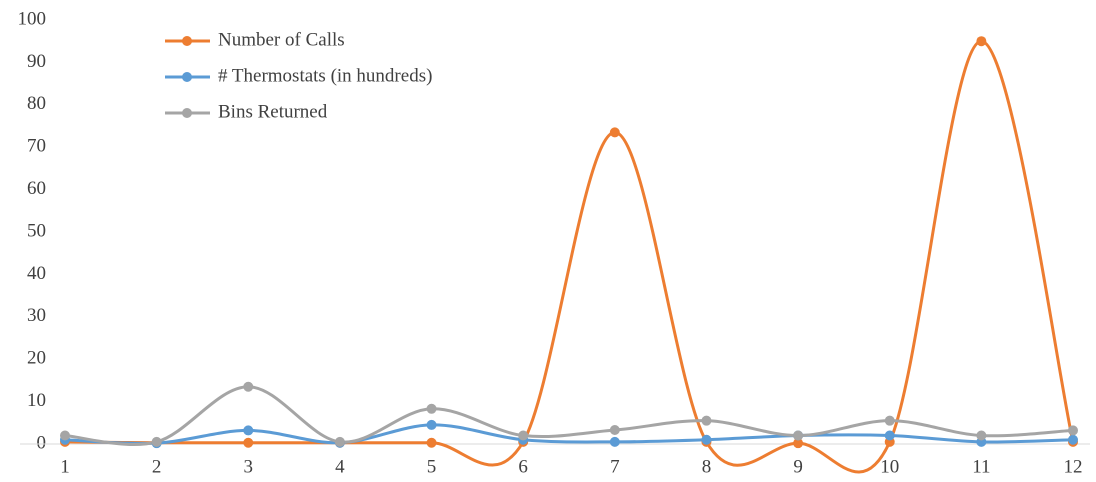 Image resolution: width=1096 pixels, height=482 pixels. I want to click on x-tick-label: 11, so click(981, 466).